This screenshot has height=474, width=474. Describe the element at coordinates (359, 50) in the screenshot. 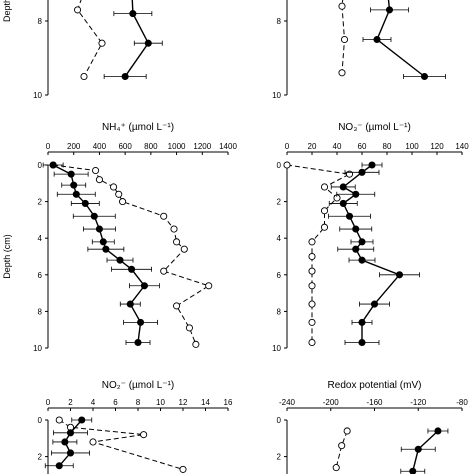

I see `panel-2: 8 10` at that location.